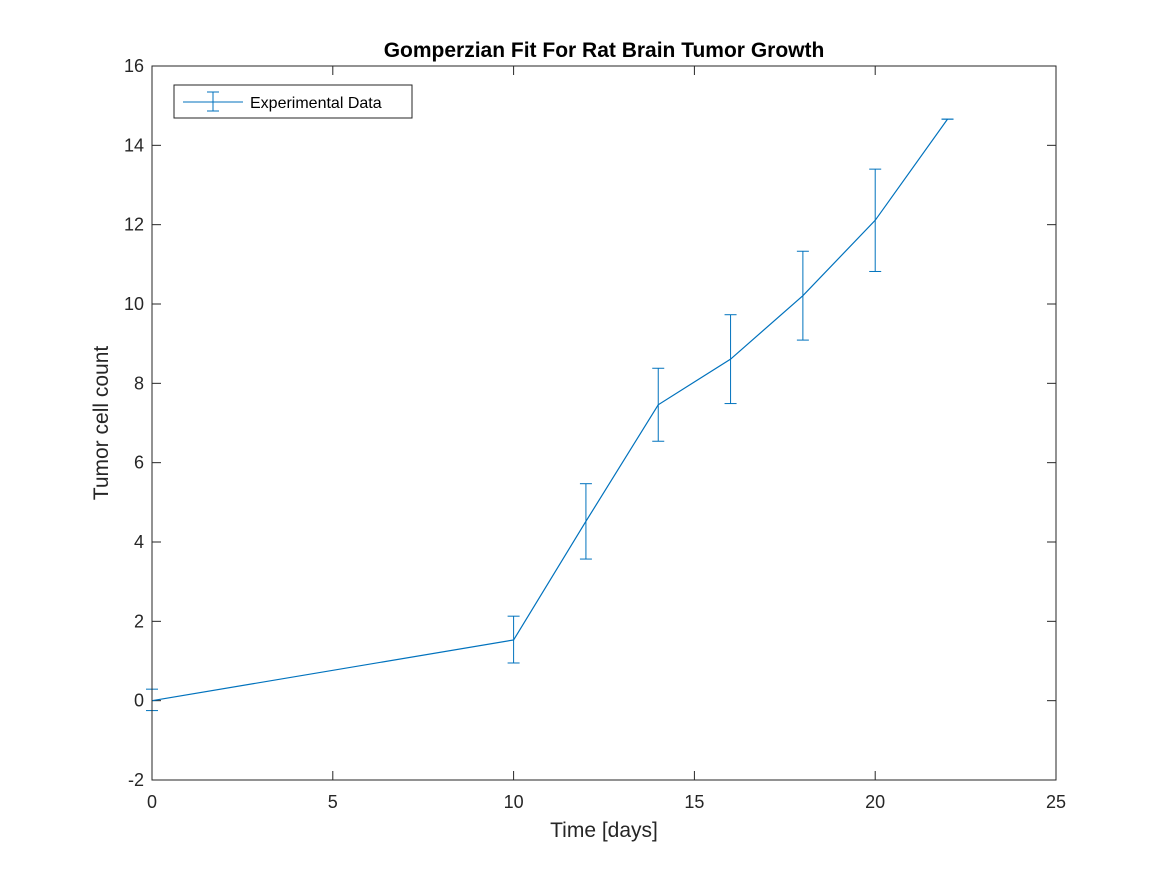 Image resolution: width=1167 pixels, height=875 pixels. Describe the element at coordinates (604, 830) in the screenshot. I see `x-axis-label: Time [days]` at that location.